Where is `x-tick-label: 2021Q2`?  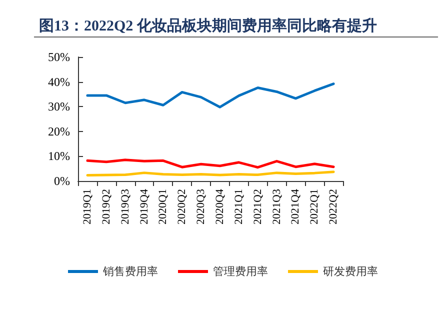 x-tick-label: 2021Q2 is located at coordinates (258, 206).